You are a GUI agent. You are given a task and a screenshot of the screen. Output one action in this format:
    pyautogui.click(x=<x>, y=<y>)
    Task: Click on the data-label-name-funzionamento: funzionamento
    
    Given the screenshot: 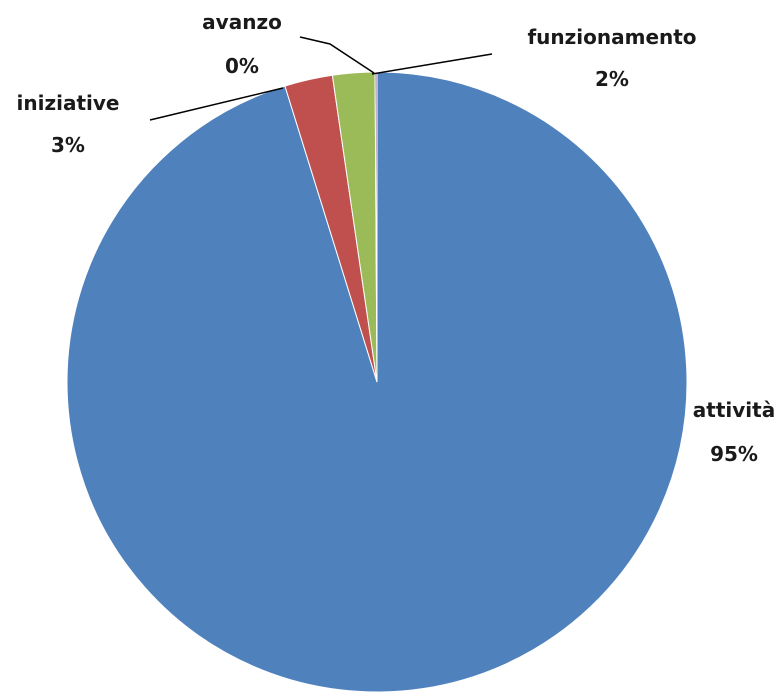 What is the action you would take?
    pyautogui.click(x=611, y=37)
    